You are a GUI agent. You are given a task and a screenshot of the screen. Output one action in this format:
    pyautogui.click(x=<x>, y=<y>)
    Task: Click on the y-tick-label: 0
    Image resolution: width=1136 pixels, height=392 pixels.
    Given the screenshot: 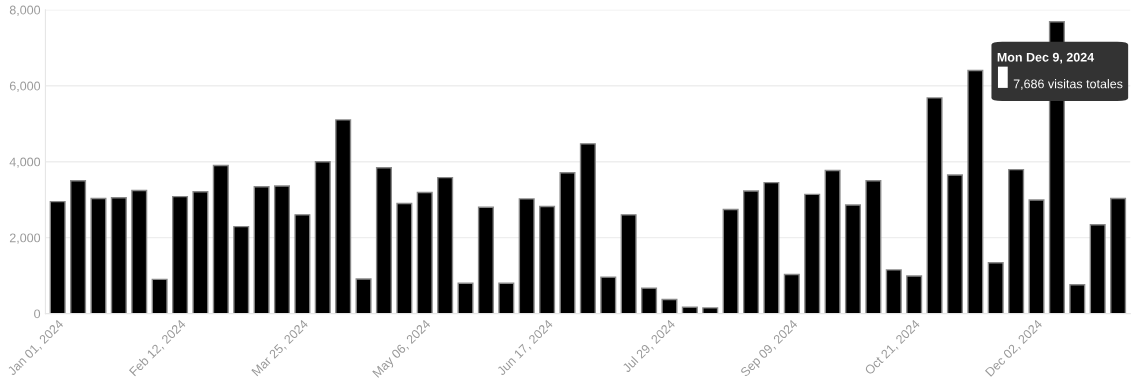 What is the action you would take?
    pyautogui.click(x=37, y=314)
    